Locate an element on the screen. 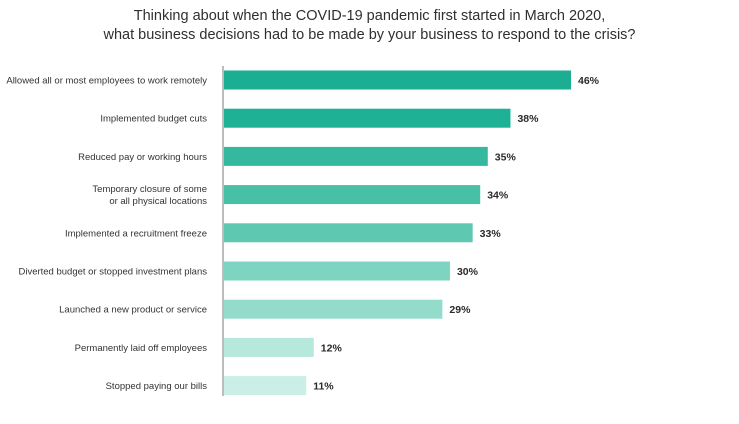 Image resolution: width=739 pixels, height=424 pixels. category-label-3-line-1: or all physical locations is located at coordinates (158, 201).